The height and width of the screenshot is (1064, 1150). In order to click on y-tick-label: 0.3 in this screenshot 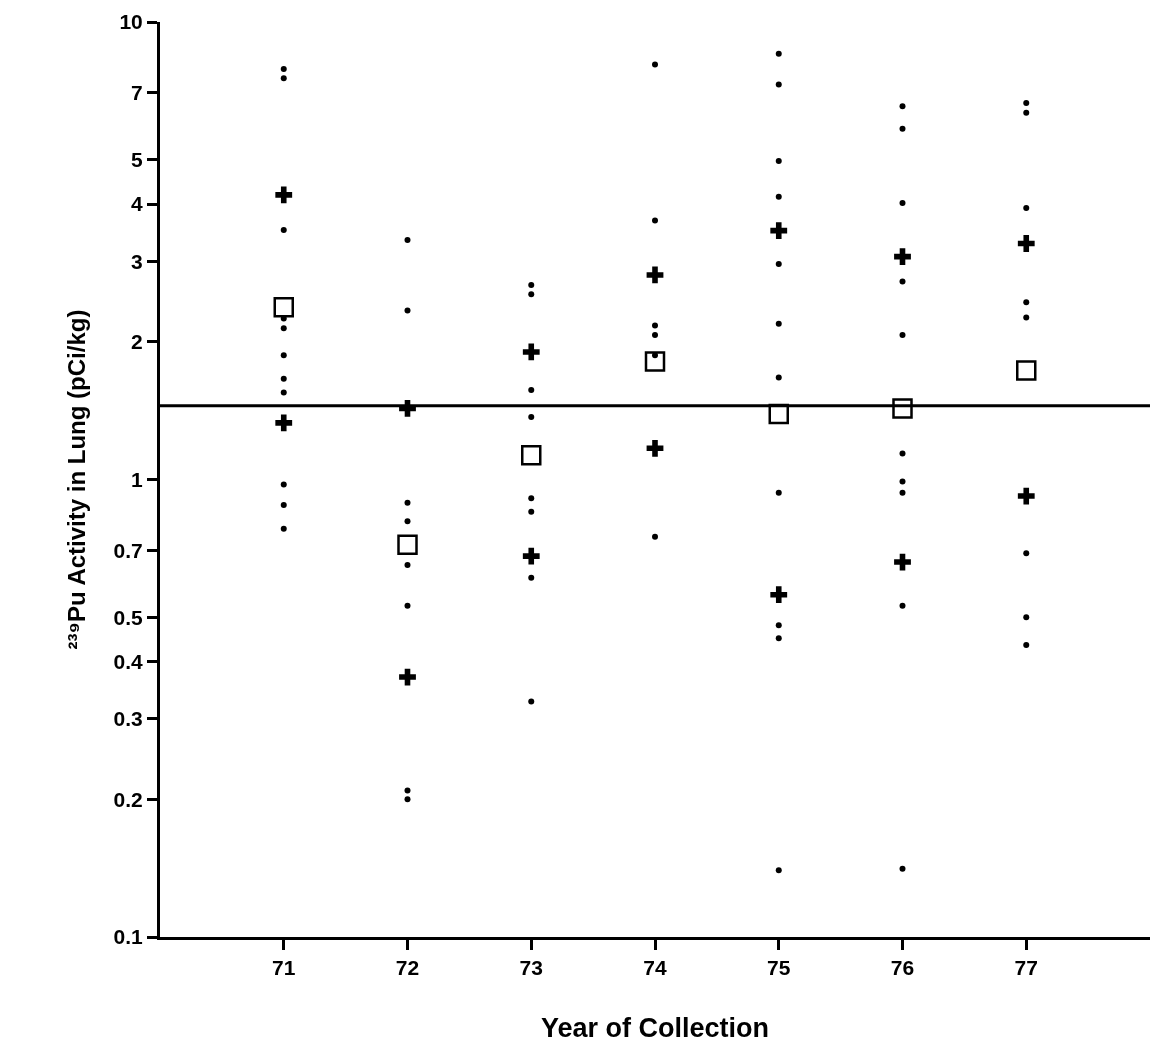, I will do `click(128, 719)`.